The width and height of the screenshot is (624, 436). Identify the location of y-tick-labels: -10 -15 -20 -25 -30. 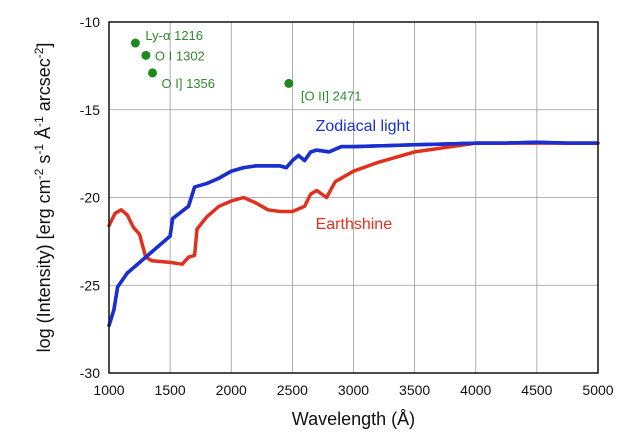
(90, 197).